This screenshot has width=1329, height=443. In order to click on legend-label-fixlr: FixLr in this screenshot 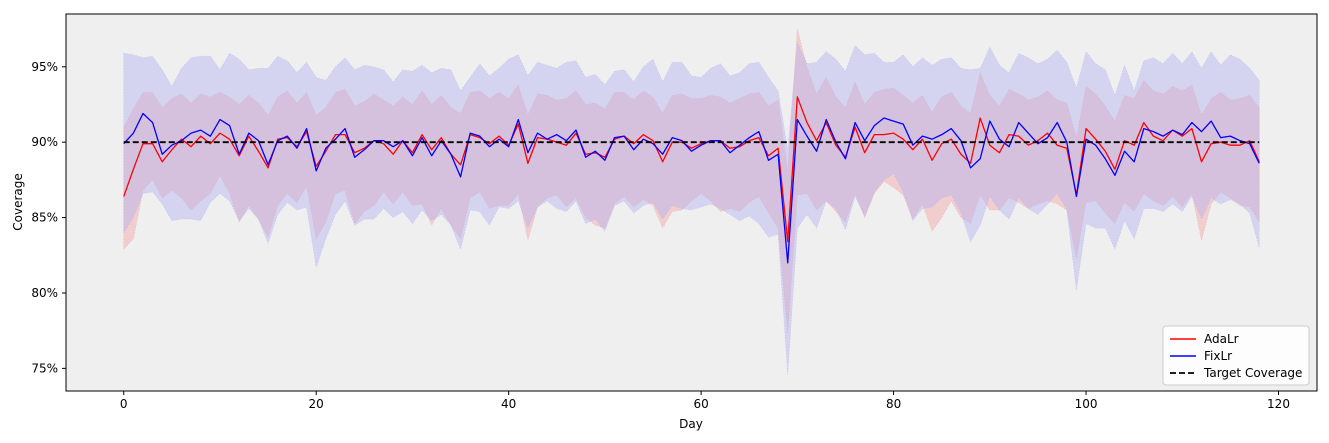, I will do `click(1218, 356)`.